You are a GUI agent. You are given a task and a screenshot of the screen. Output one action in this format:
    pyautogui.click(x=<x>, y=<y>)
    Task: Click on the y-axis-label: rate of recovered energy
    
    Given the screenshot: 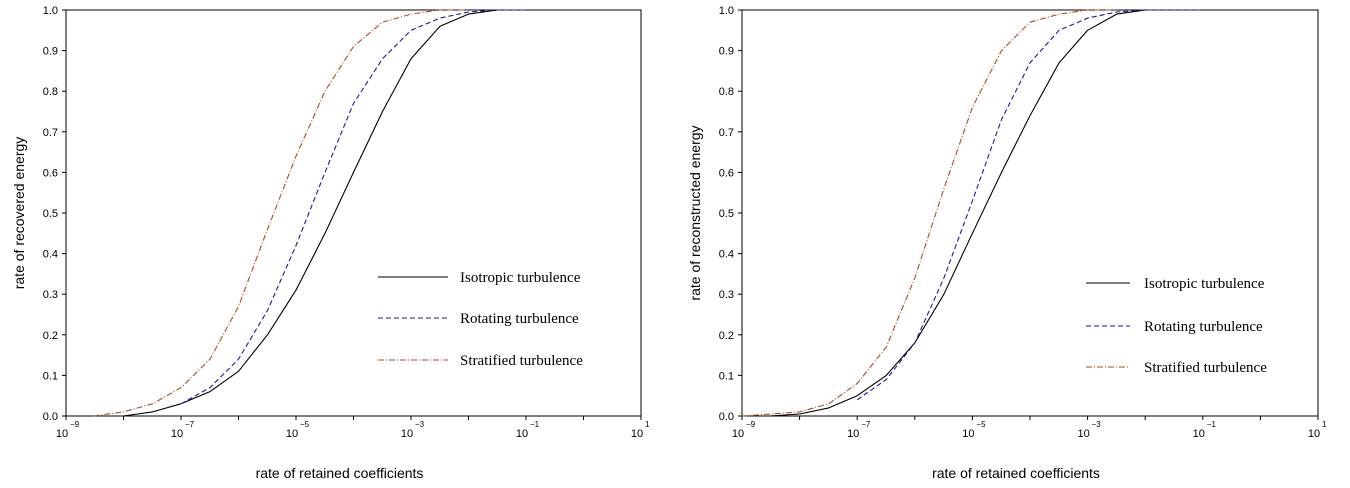 What is the action you would take?
    pyautogui.click(x=19, y=213)
    